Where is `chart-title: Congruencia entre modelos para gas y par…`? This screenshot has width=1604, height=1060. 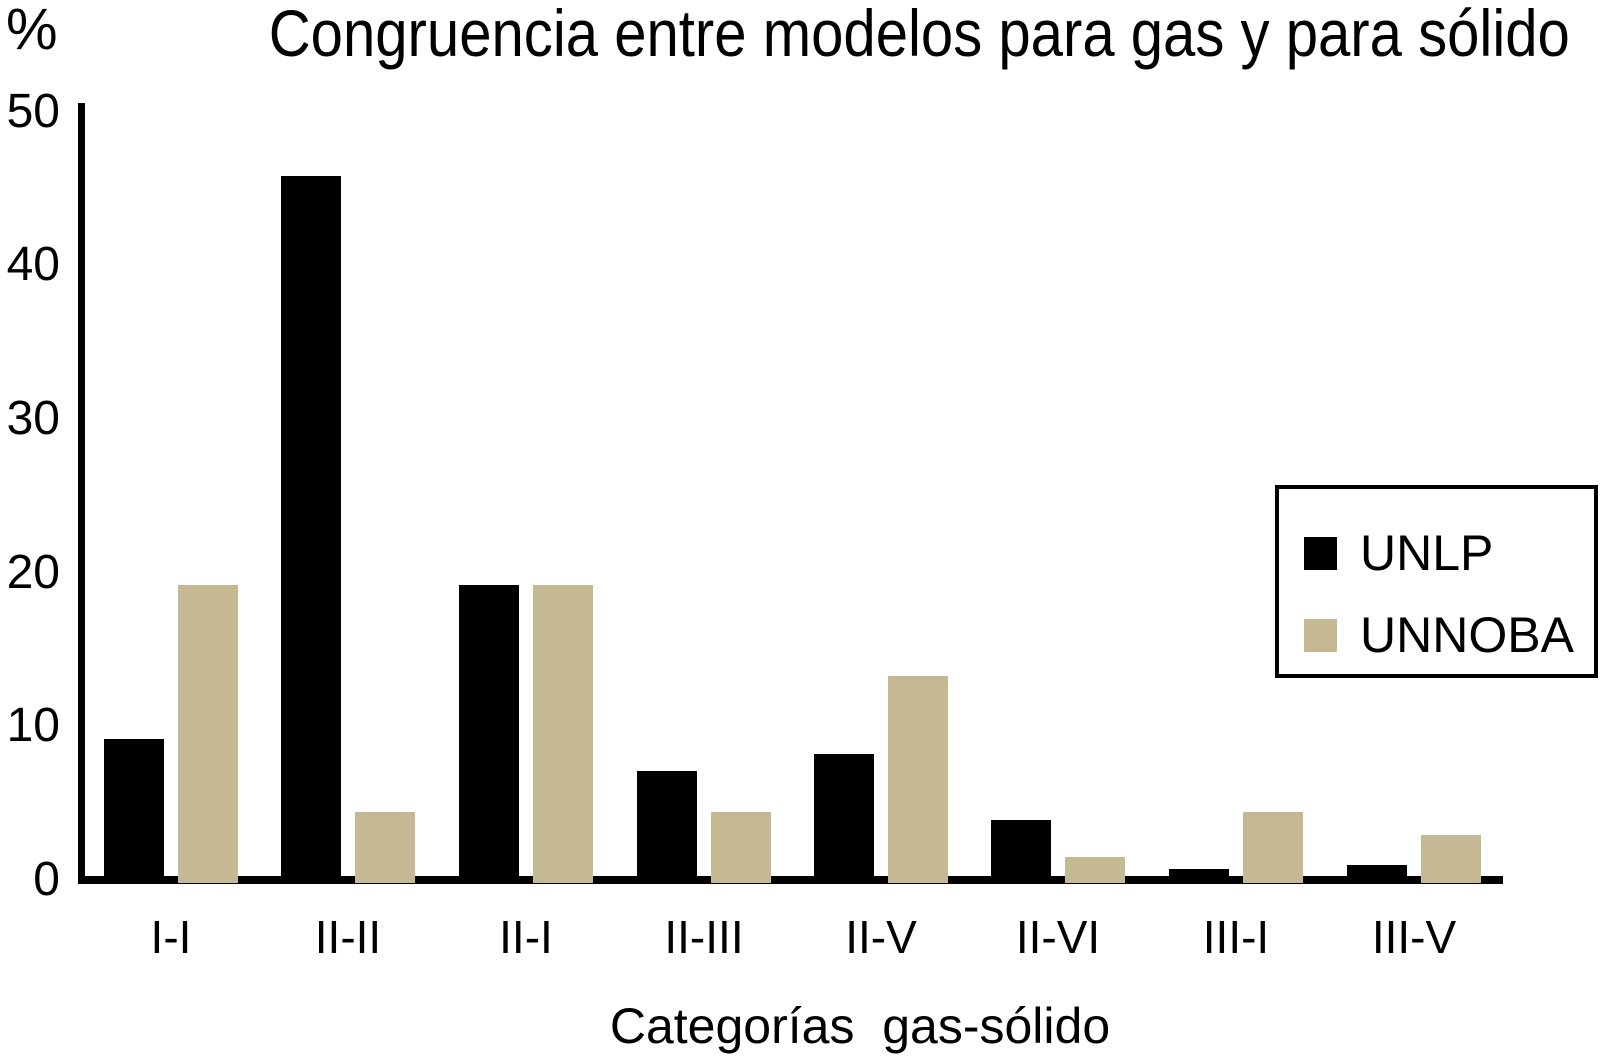 chart-title: Congruencia entre modelos para gas y par… is located at coordinates (892, 35).